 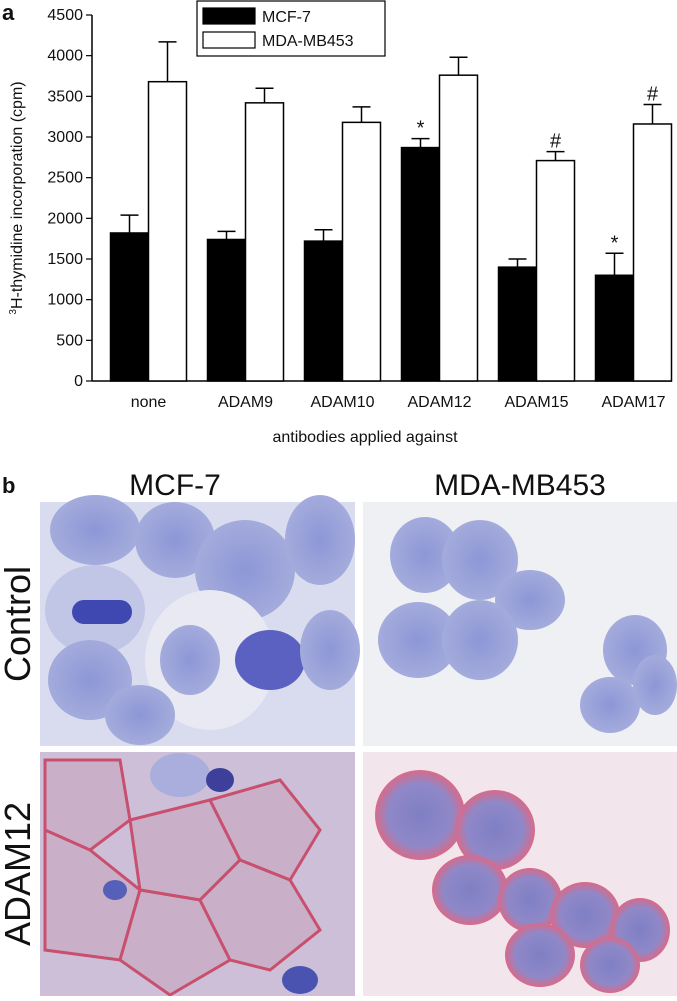 What do you see at coordinates (342, 402) in the screenshot?
I see `x-tick-label: ADAM10` at bounding box center [342, 402].